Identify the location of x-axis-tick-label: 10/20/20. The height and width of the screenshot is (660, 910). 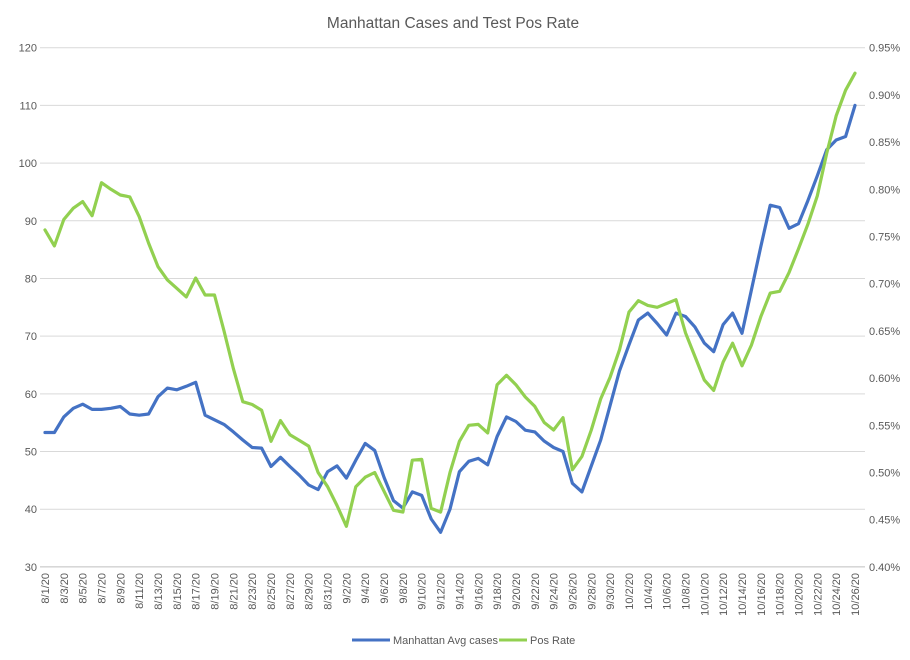
(799, 594).